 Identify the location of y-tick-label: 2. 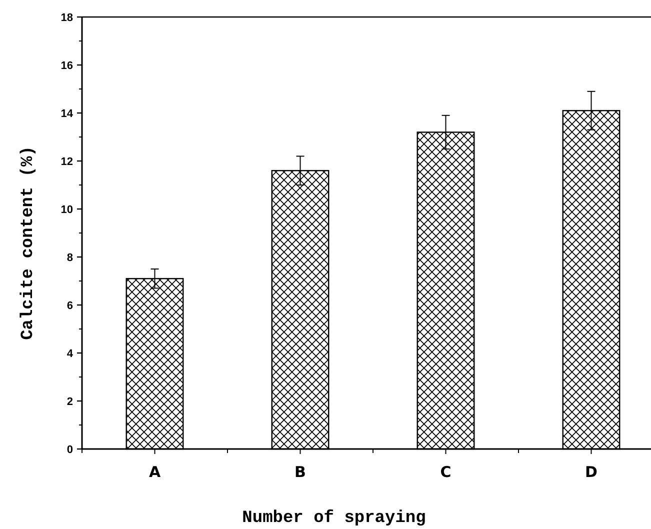
(69, 402).